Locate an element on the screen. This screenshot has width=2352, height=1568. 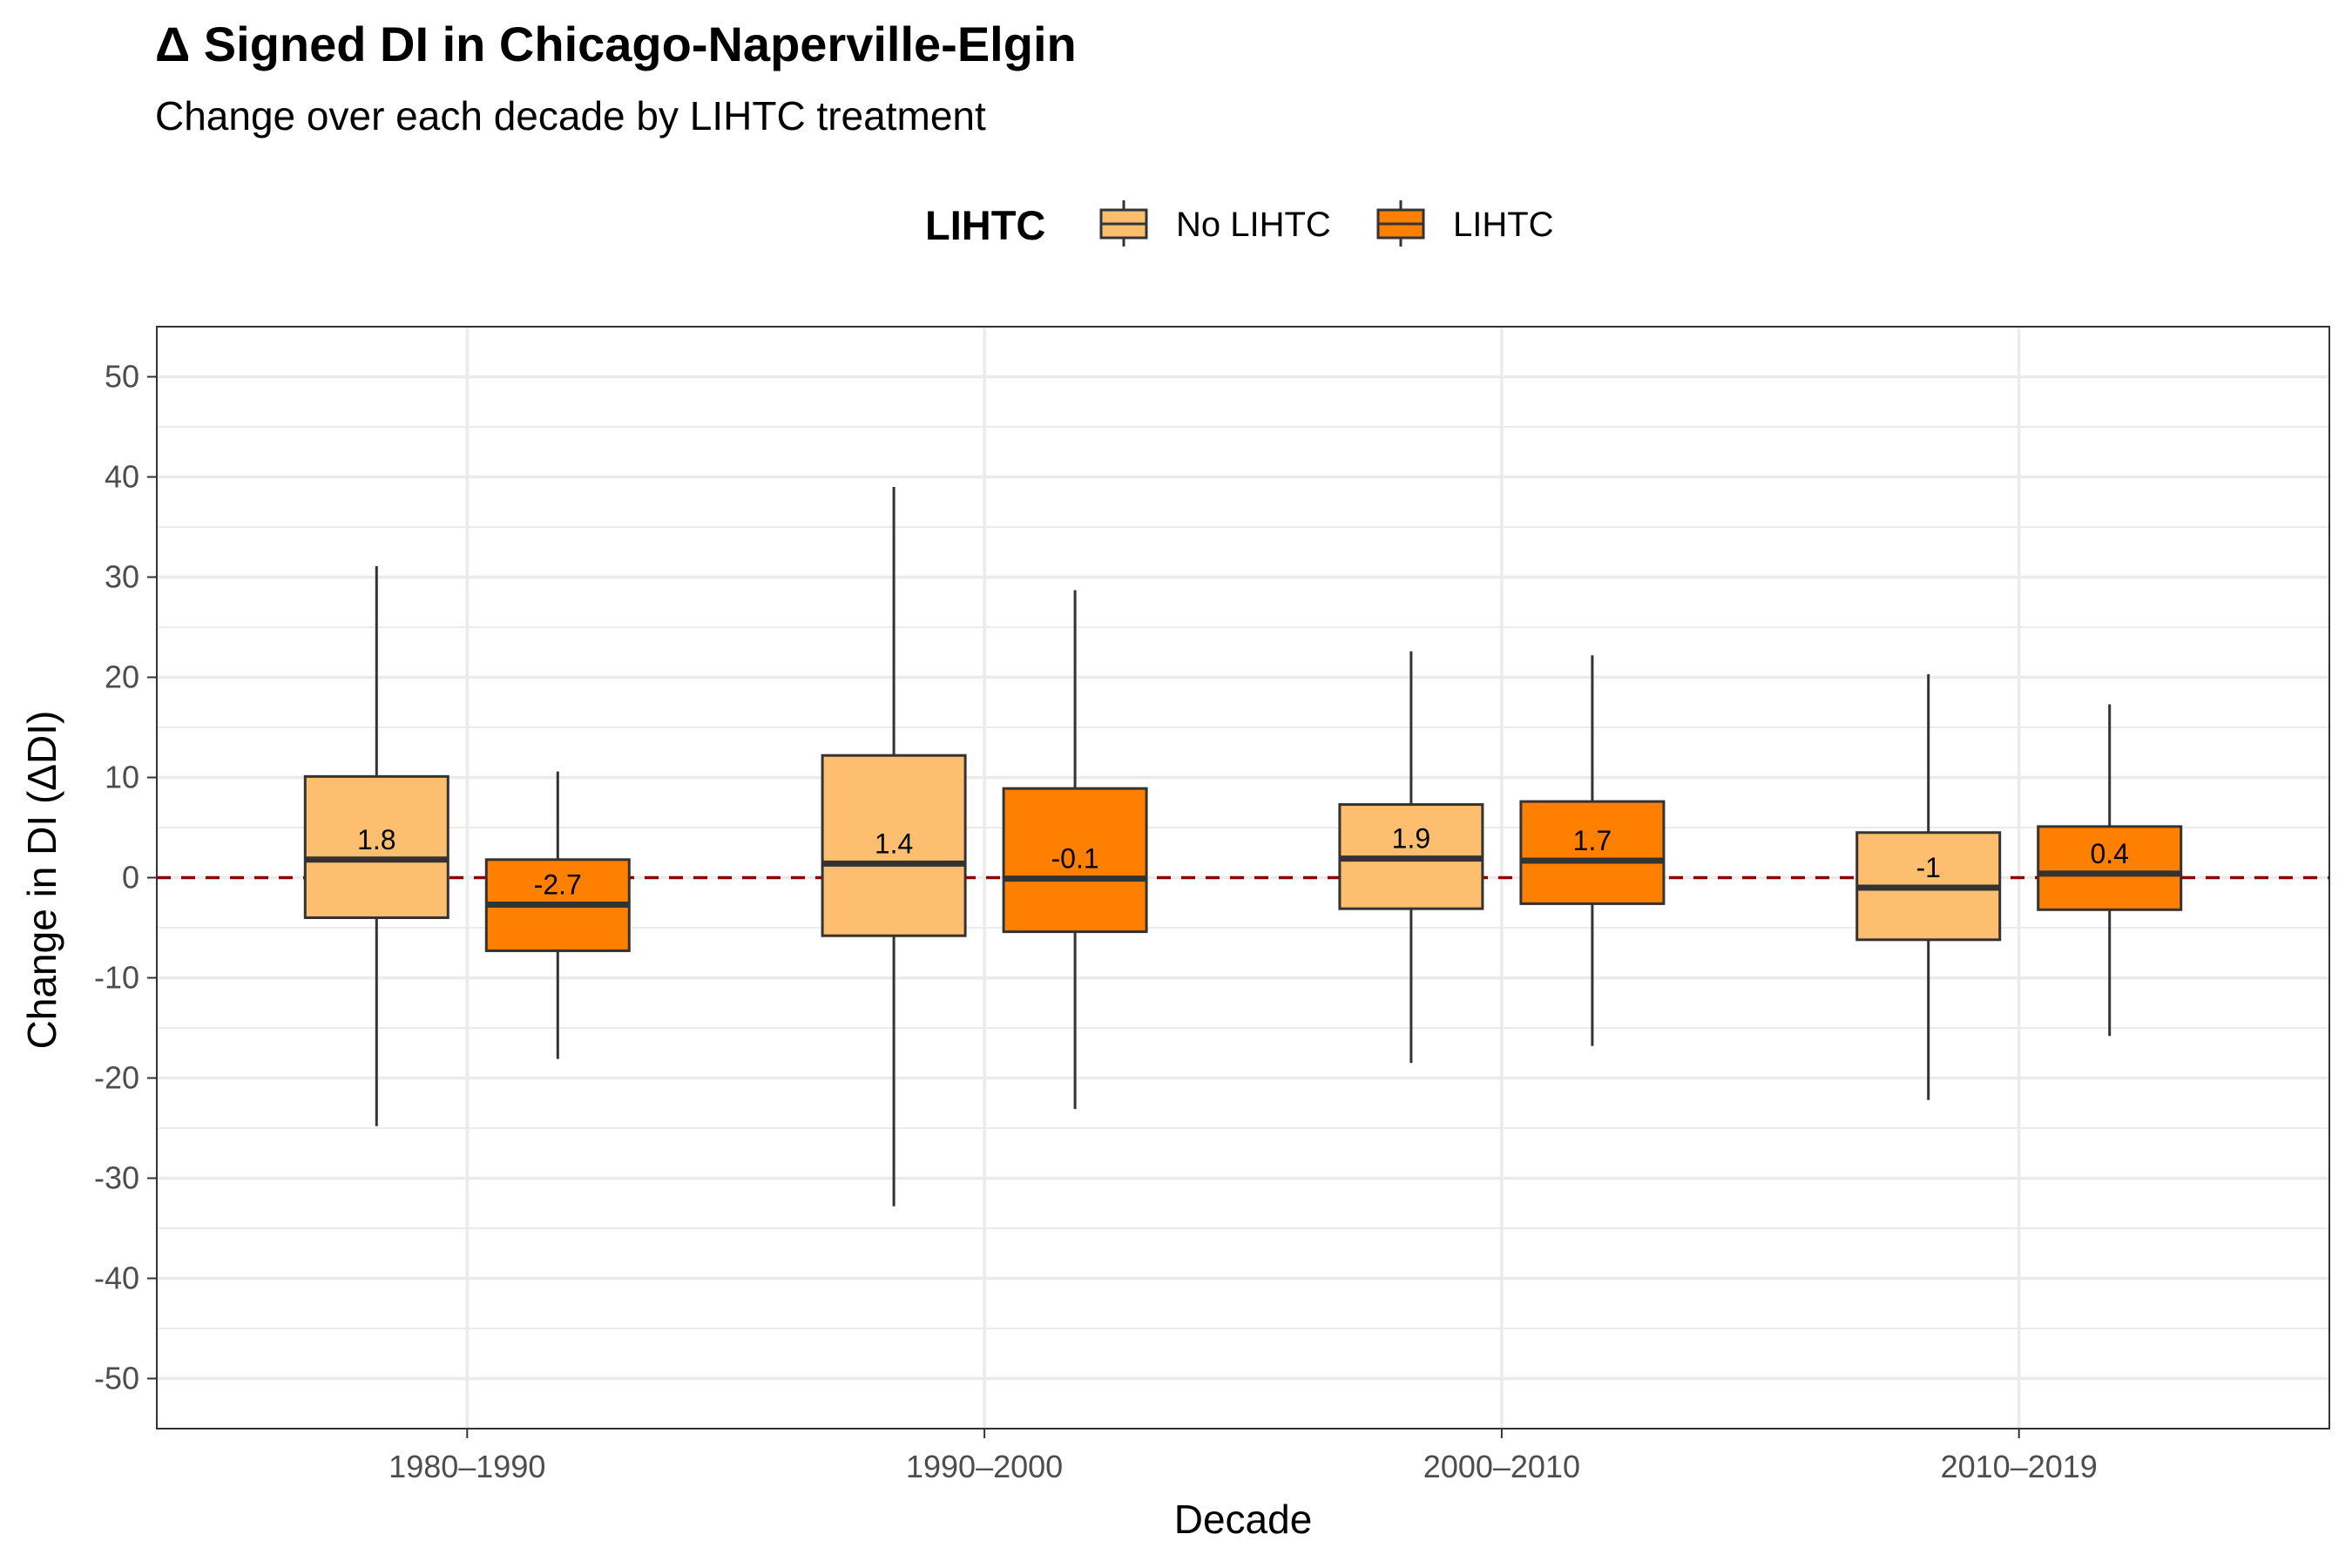
x-axis-title: Decade is located at coordinates (1243, 1519).